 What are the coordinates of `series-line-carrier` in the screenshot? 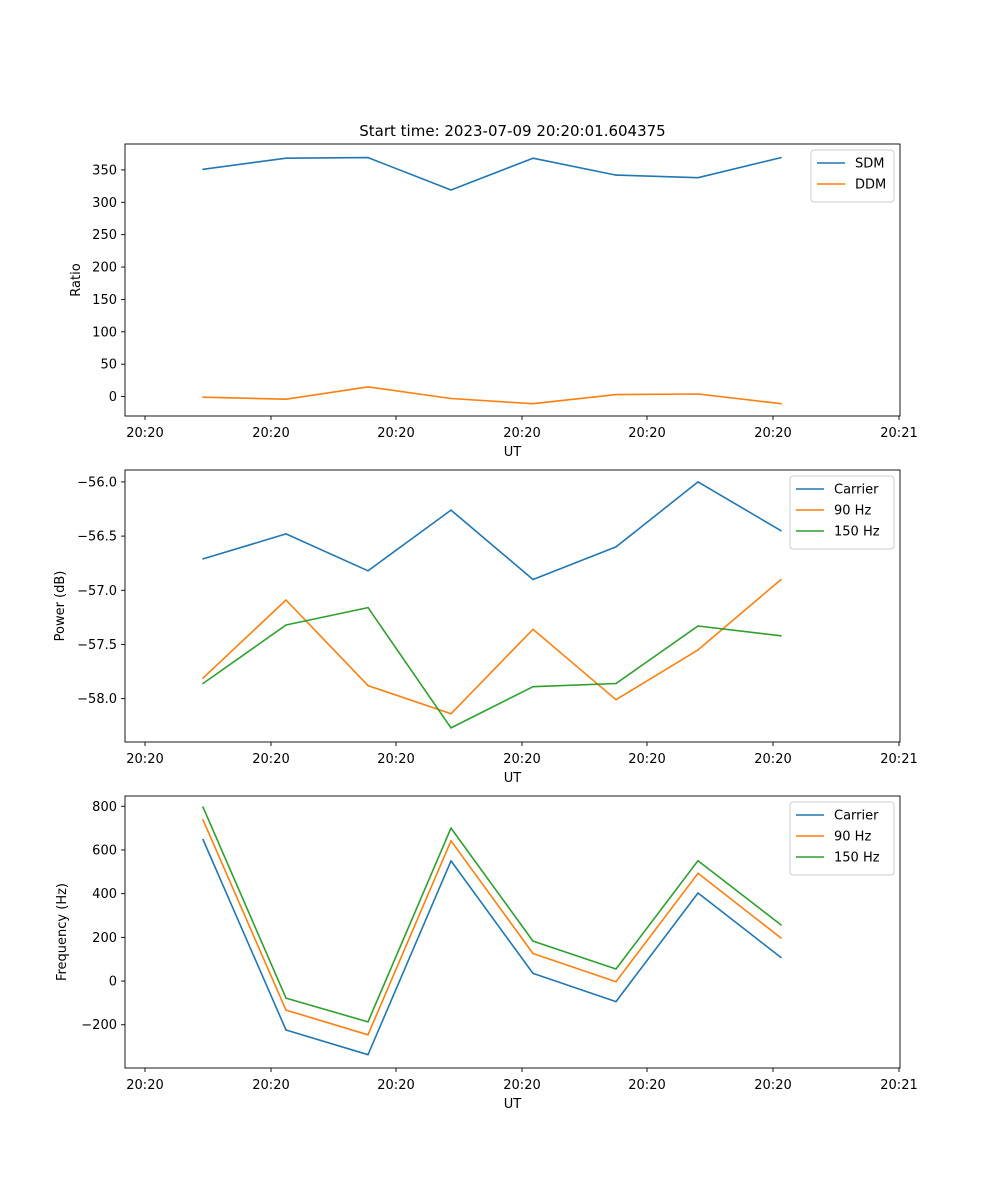 It's located at (492, 947).